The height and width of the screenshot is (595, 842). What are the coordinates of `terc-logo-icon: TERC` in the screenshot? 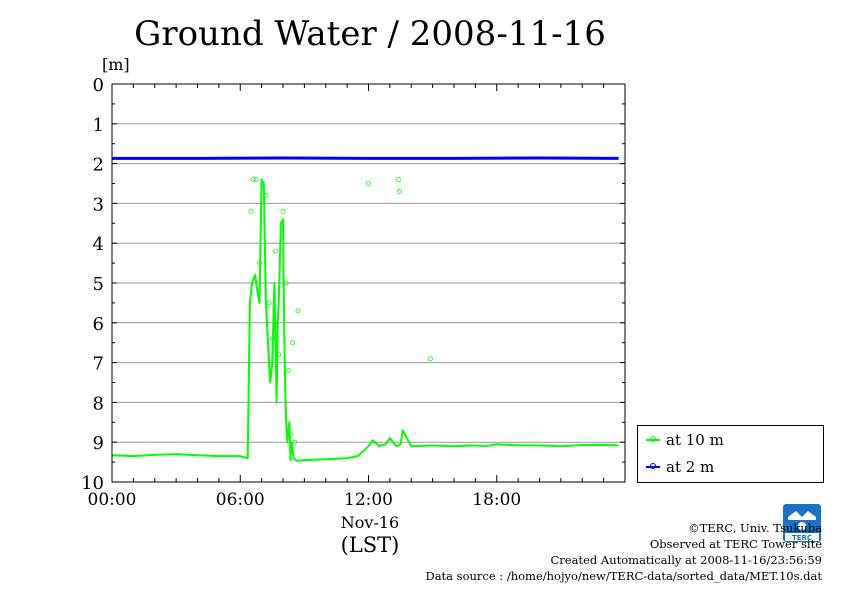 It's located at (802, 523).